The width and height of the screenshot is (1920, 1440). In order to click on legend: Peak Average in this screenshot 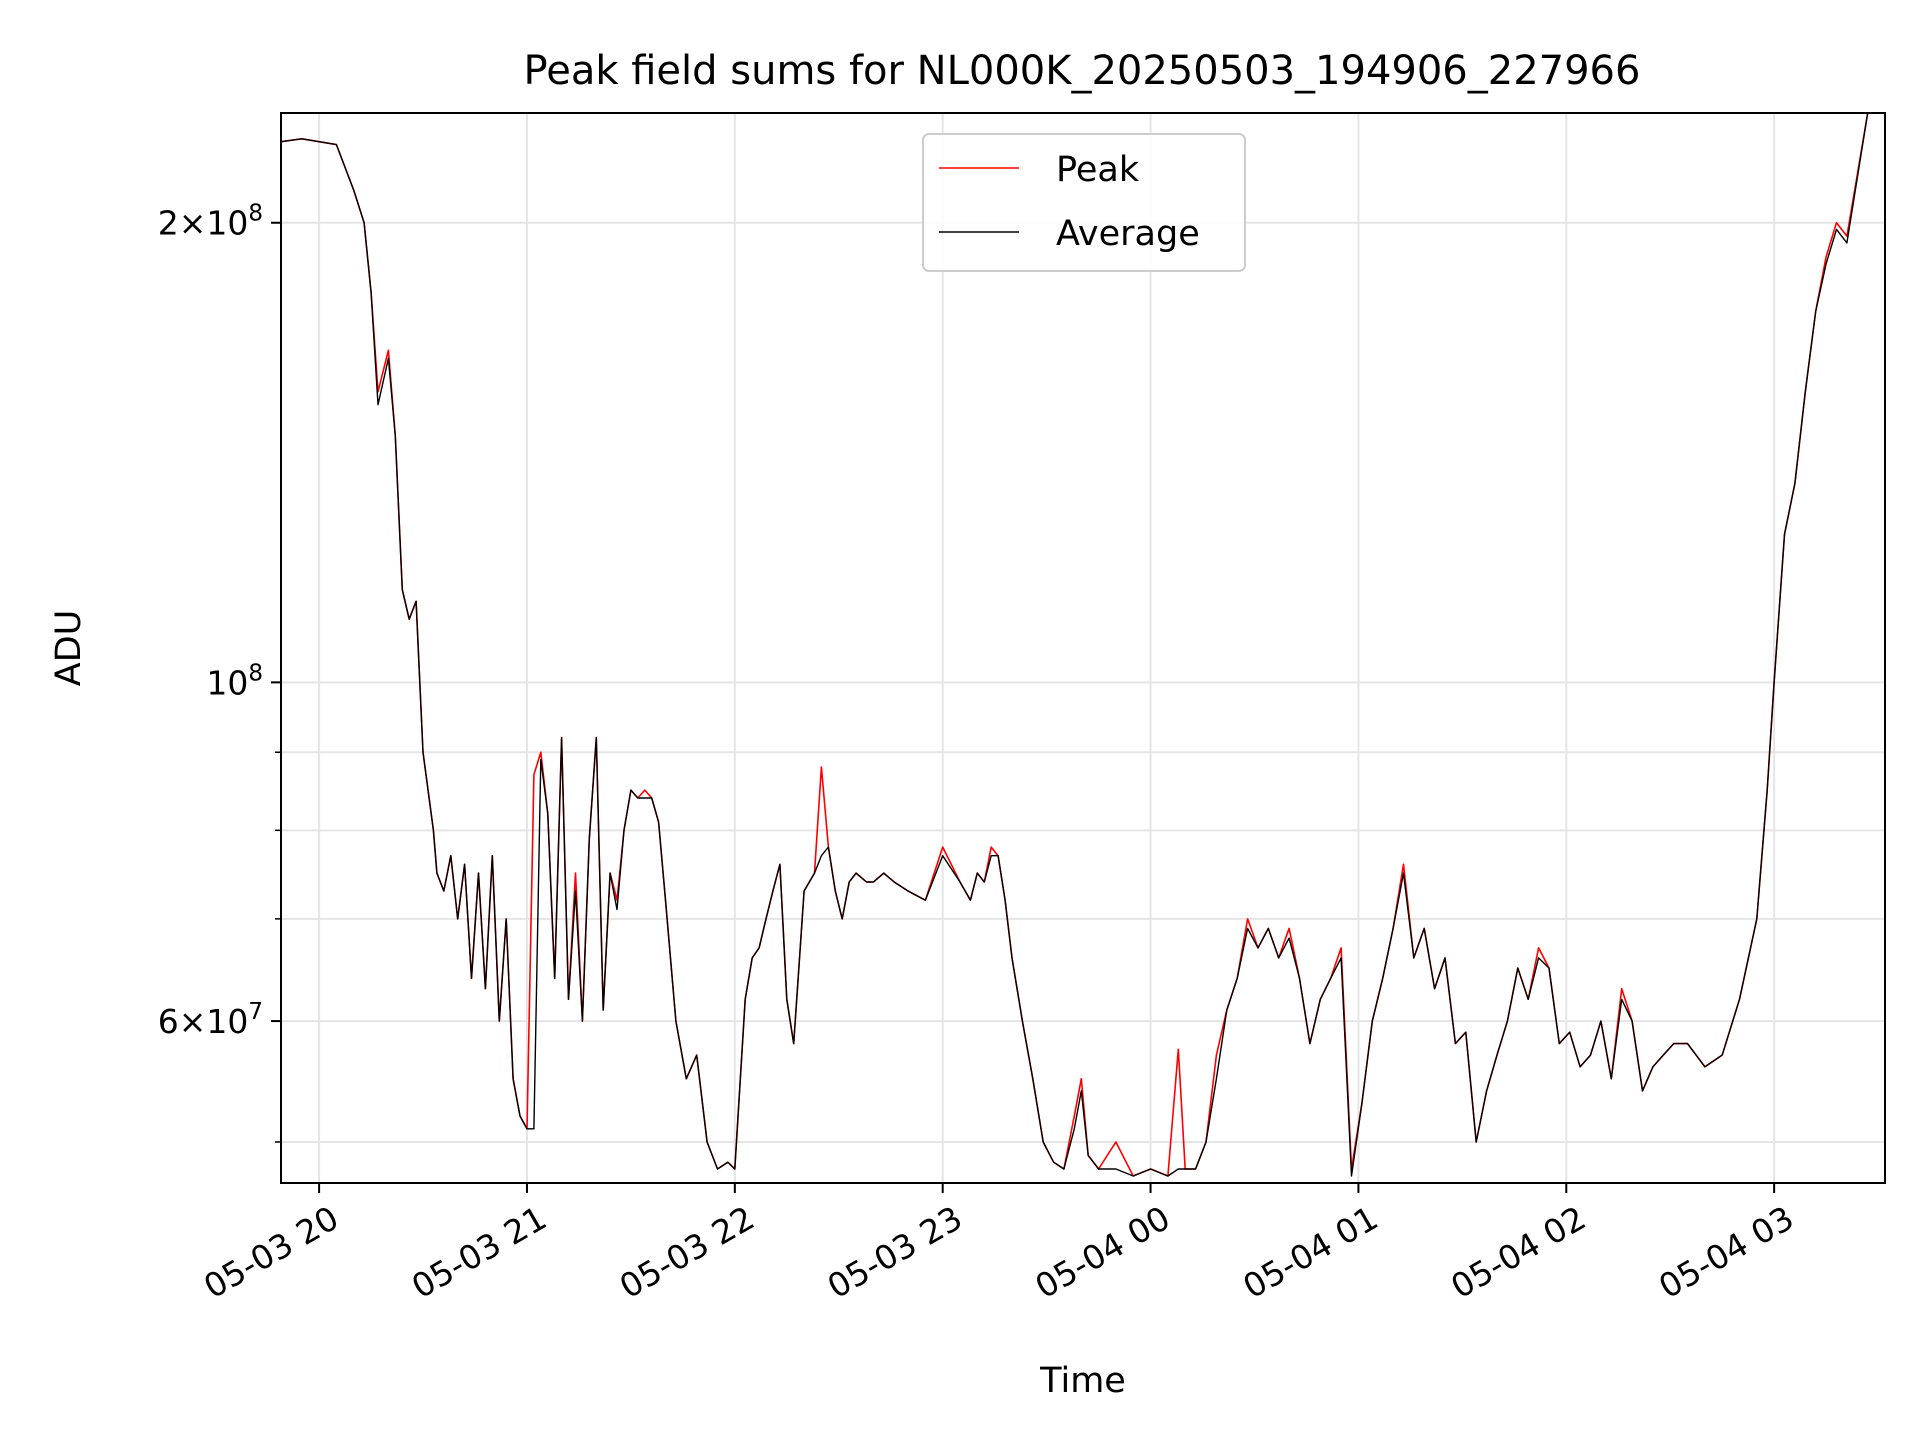, I will do `click(1084, 202)`.